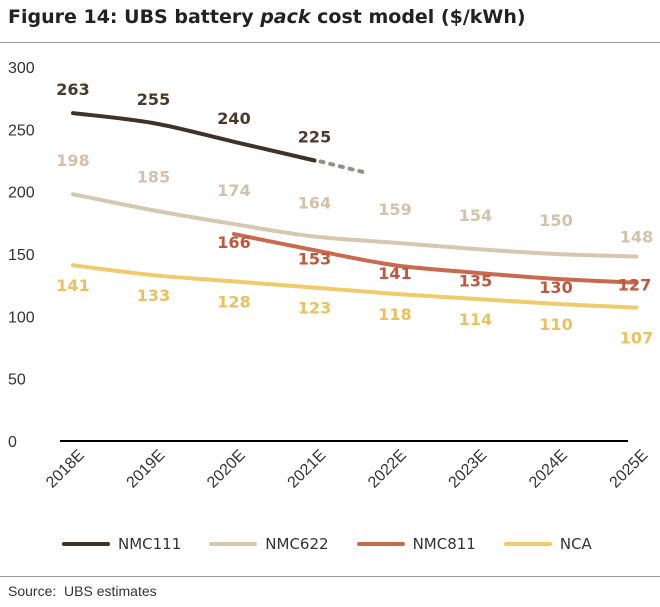 The image size is (660, 607). Describe the element at coordinates (150, 544) in the screenshot. I see `legend-label-nmc111: NMC111` at that location.